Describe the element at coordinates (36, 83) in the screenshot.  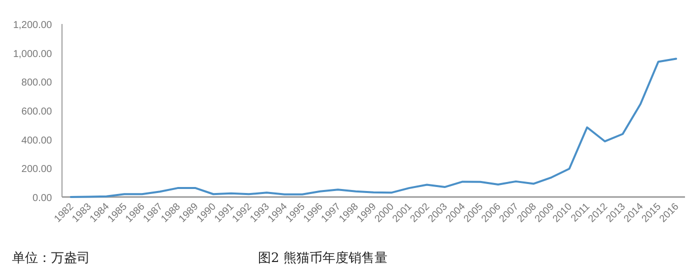
I see `y-tick-label: 800.00` at that location.